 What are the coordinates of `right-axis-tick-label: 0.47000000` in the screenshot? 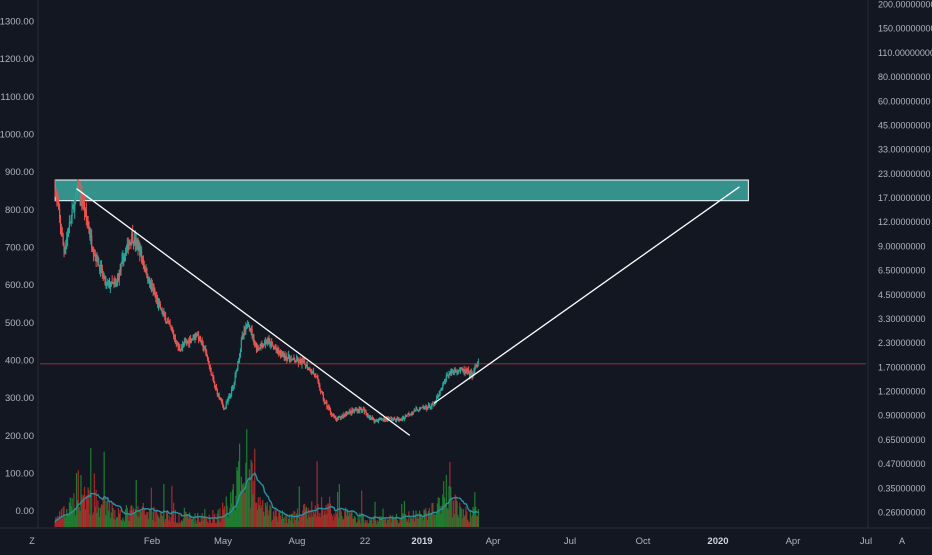 It's located at (902, 464).